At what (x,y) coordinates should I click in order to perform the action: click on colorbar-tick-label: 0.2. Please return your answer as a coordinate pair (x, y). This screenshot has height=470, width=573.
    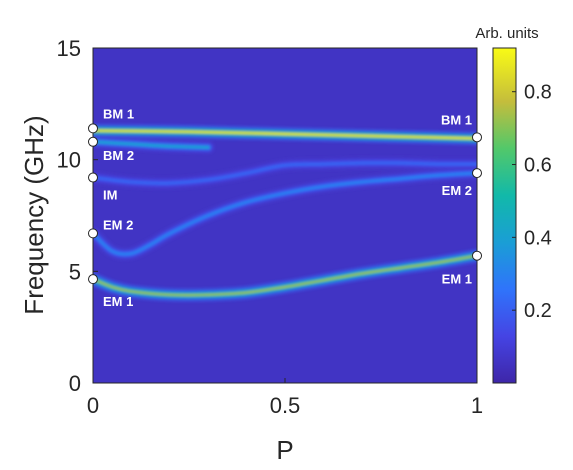
    Looking at the image, I should click on (538, 311).